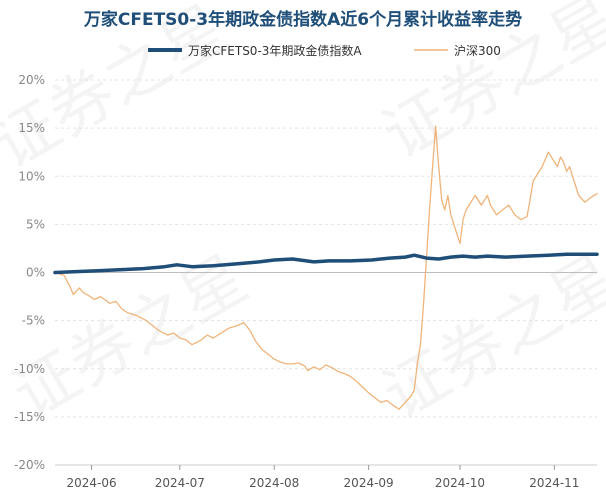 Image resolution: width=606 pixels, height=500 pixels. What do you see at coordinates (35, 224) in the screenshot?
I see `y-tick-label: 5%` at bounding box center [35, 224].